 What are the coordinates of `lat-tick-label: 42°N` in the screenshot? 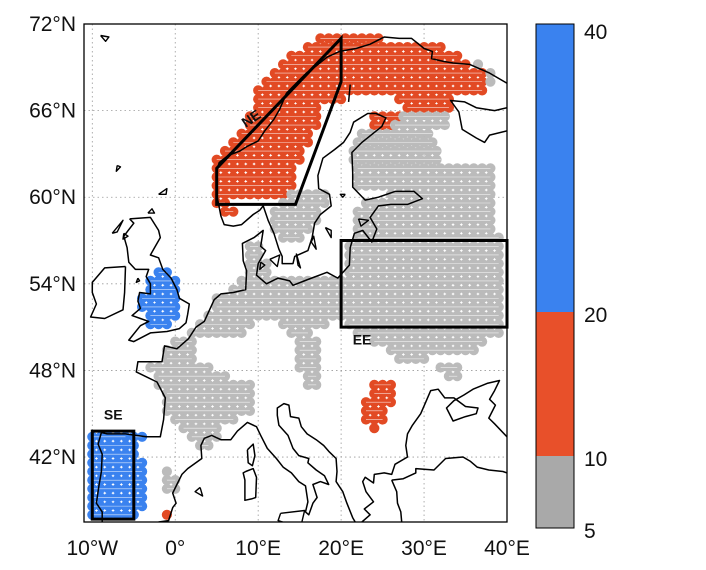 It's located at (52, 457).